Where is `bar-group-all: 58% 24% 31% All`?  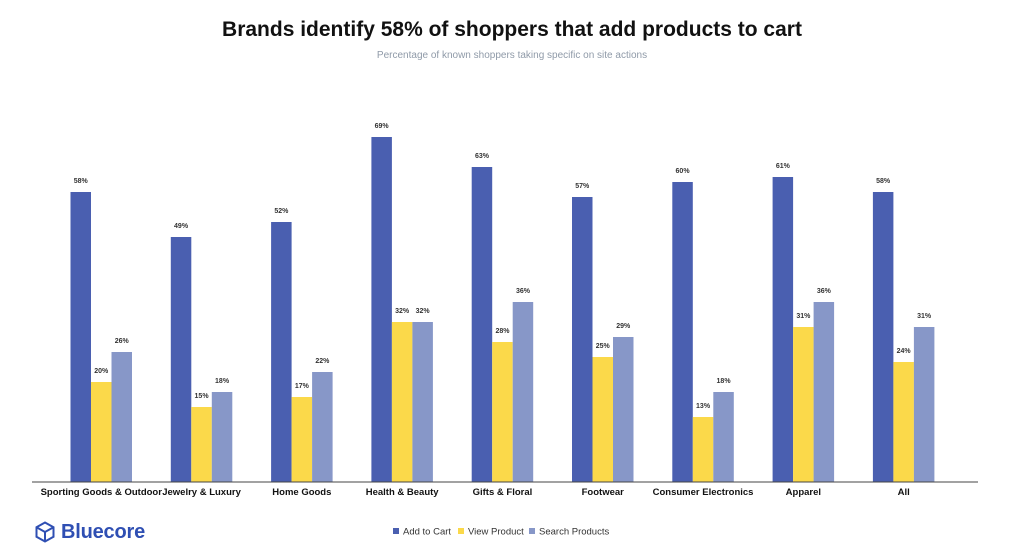 bar-group-all: 58% 24% 31% All is located at coordinates (903, 338).